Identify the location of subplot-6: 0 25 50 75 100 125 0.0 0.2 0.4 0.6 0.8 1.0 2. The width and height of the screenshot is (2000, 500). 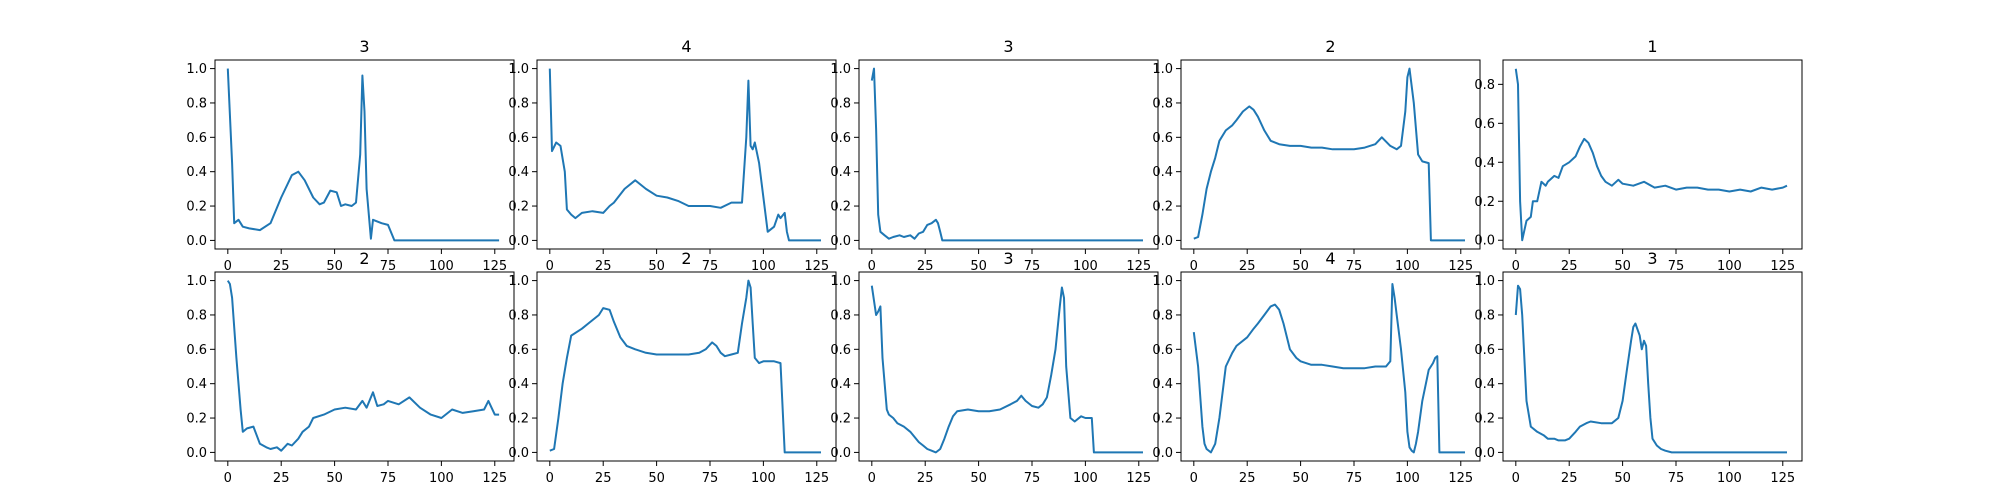
(350, 367).